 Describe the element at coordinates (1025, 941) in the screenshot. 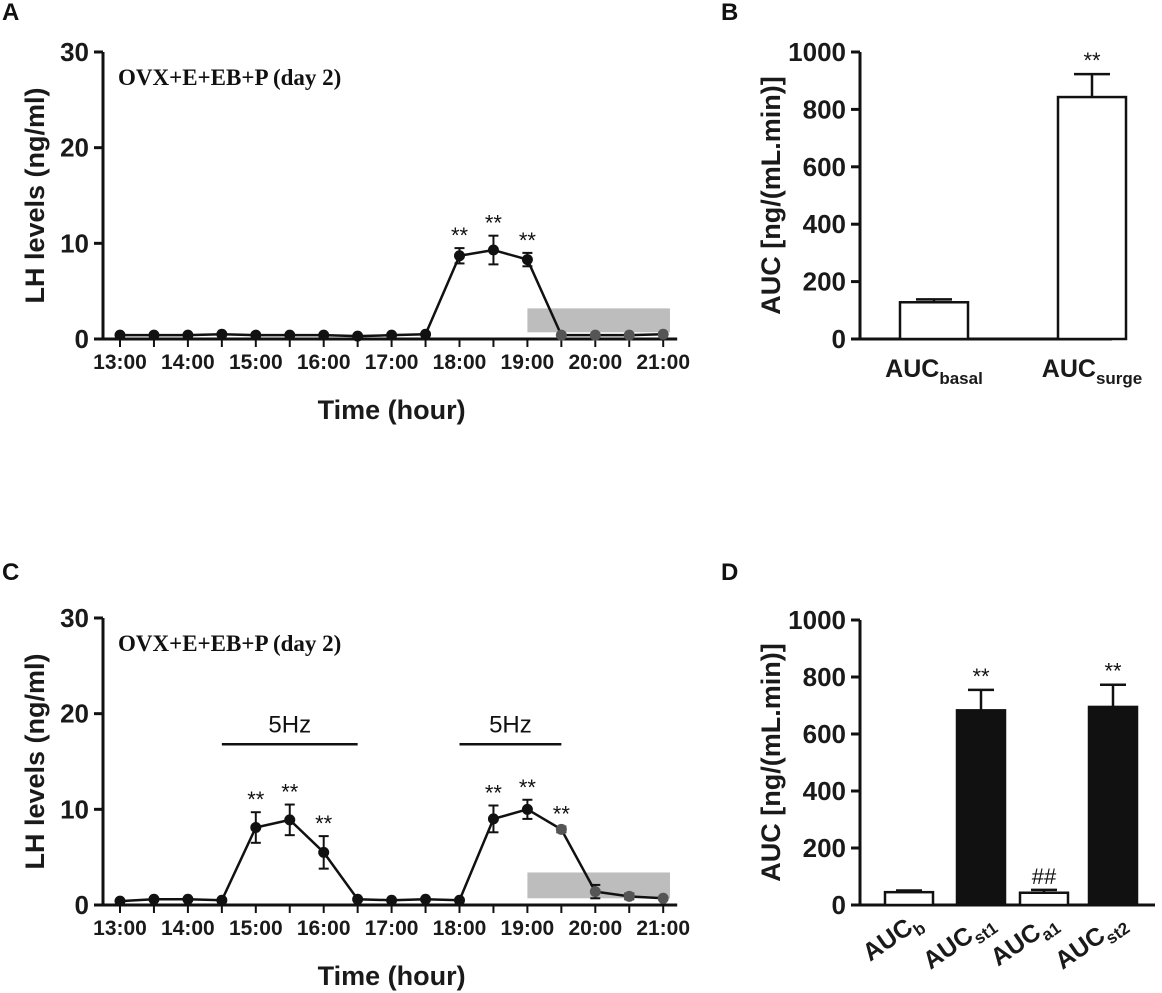

I see `category-label: AUCa1` at that location.